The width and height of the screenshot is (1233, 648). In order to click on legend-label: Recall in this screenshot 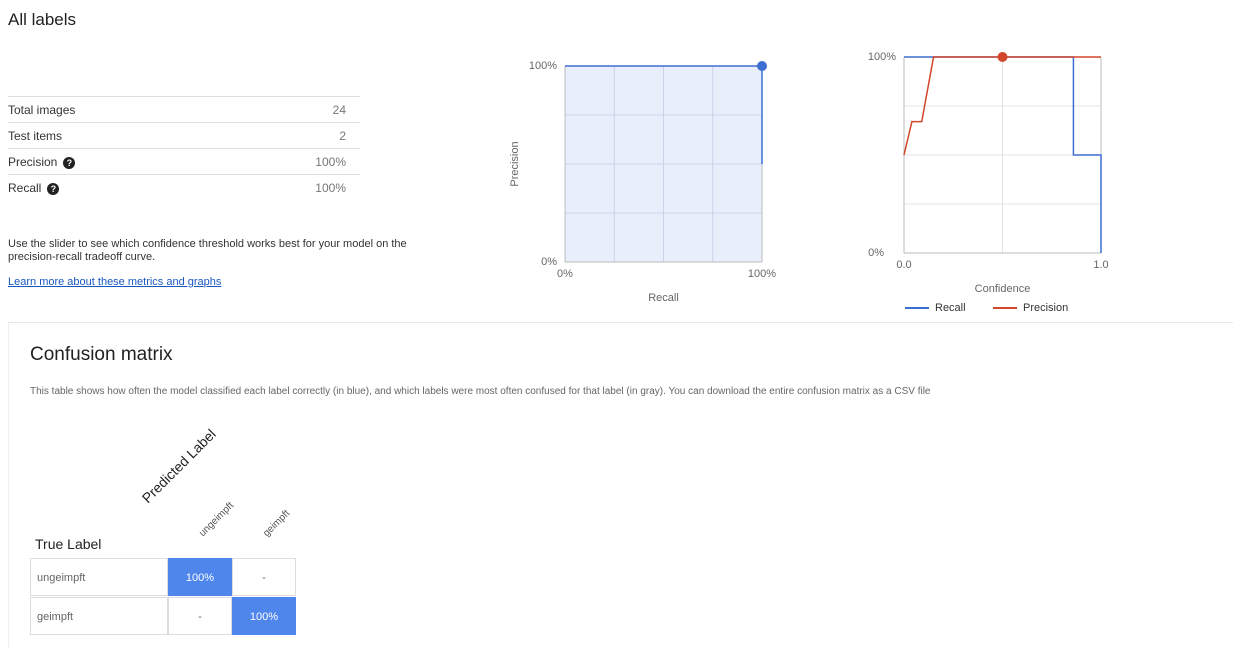, I will do `click(950, 308)`.